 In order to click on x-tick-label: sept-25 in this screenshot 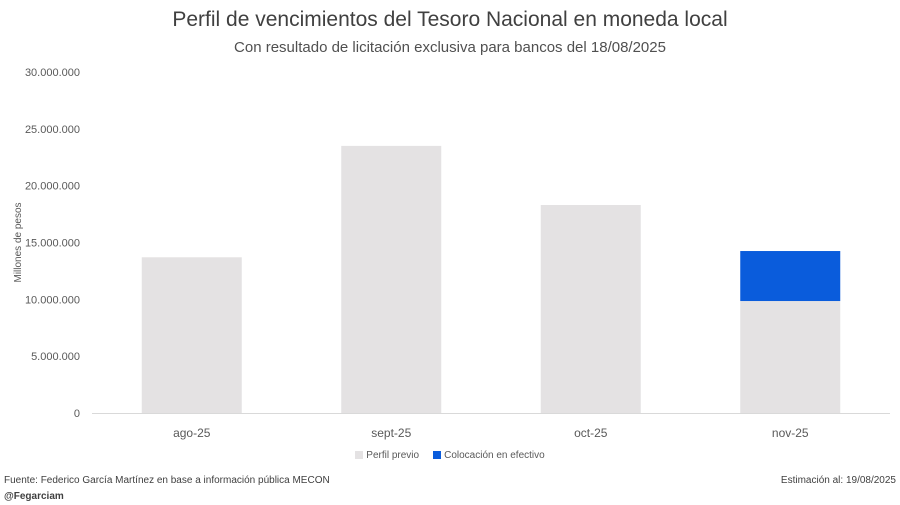, I will do `click(391, 433)`.